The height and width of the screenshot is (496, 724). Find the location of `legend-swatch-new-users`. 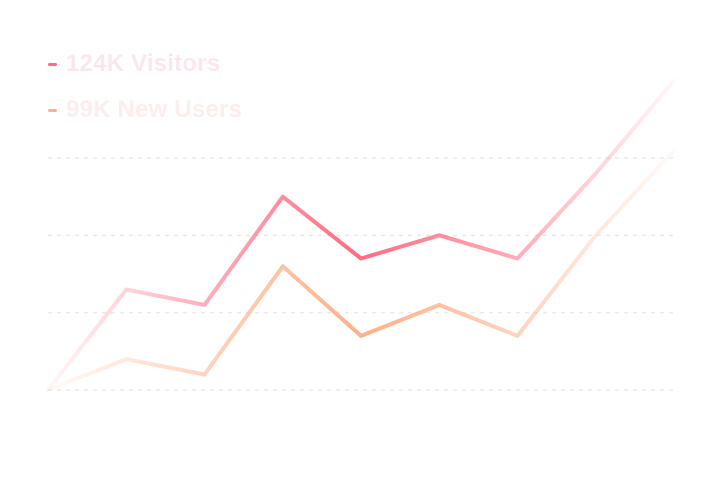

legend-swatch-new-users is located at coordinates (52, 110).